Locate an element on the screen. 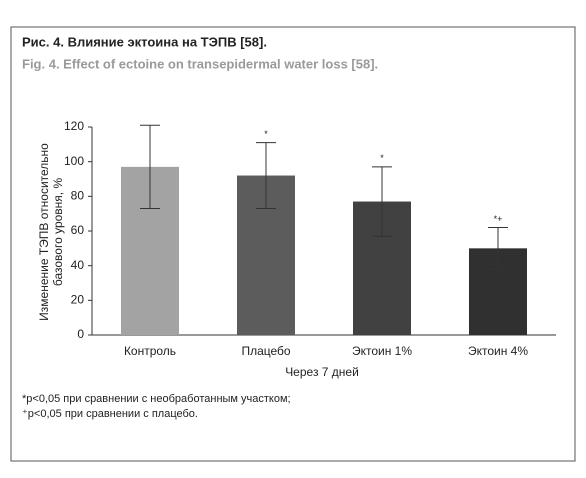  y-tick-label: 40 is located at coordinates (78, 265).